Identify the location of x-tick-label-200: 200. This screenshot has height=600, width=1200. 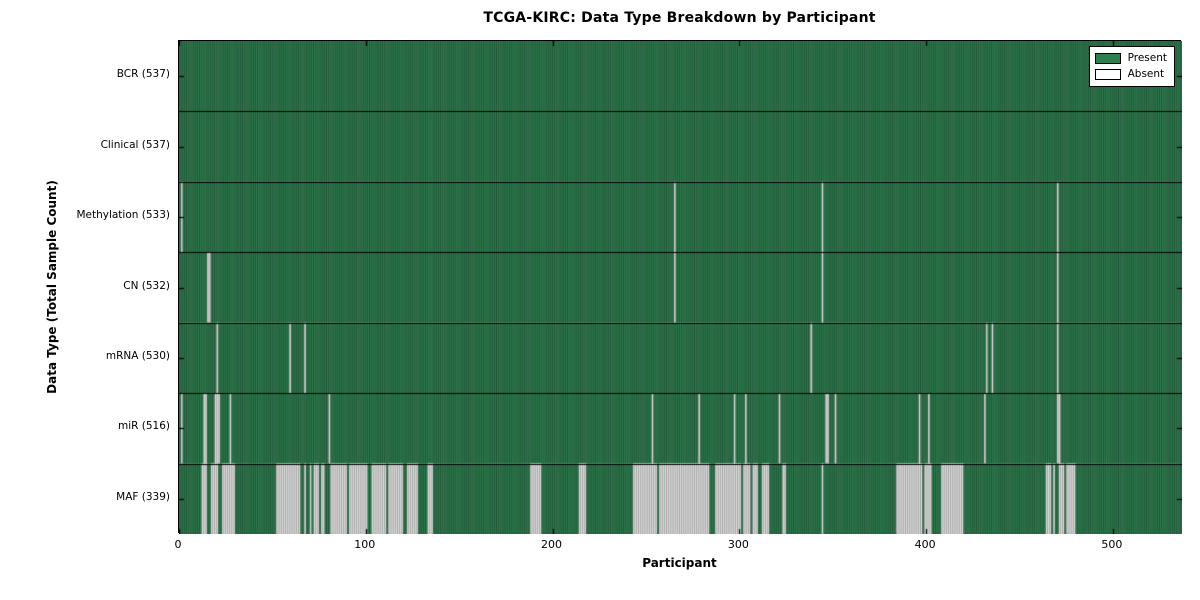
(552, 544).